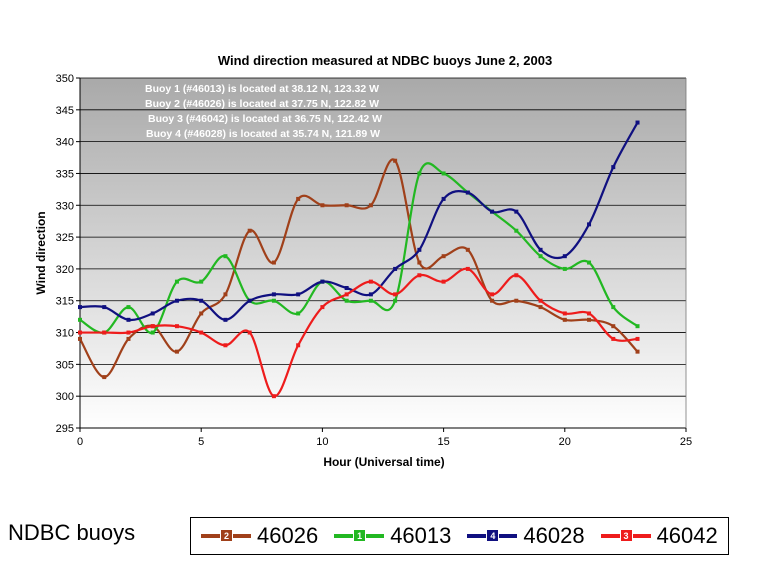 This screenshot has height=570, width=765. I want to click on legend-item-46026: 2 46026, so click(259, 536).